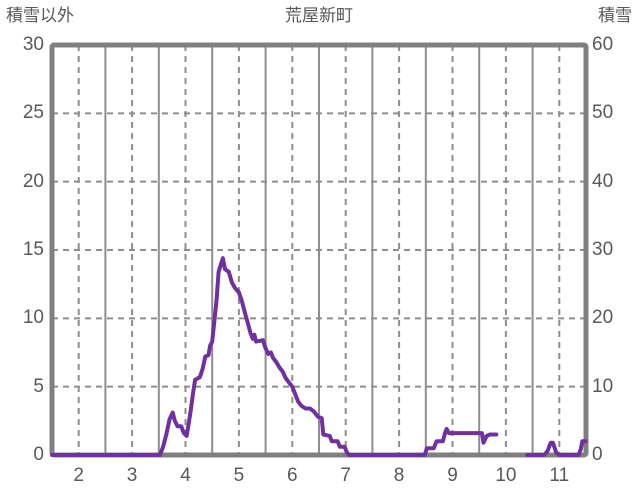 Image resolution: width=636 pixels, height=501 pixels. What do you see at coordinates (33, 181) in the screenshot?
I see `left-axis-tick-label: 20` at bounding box center [33, 181].